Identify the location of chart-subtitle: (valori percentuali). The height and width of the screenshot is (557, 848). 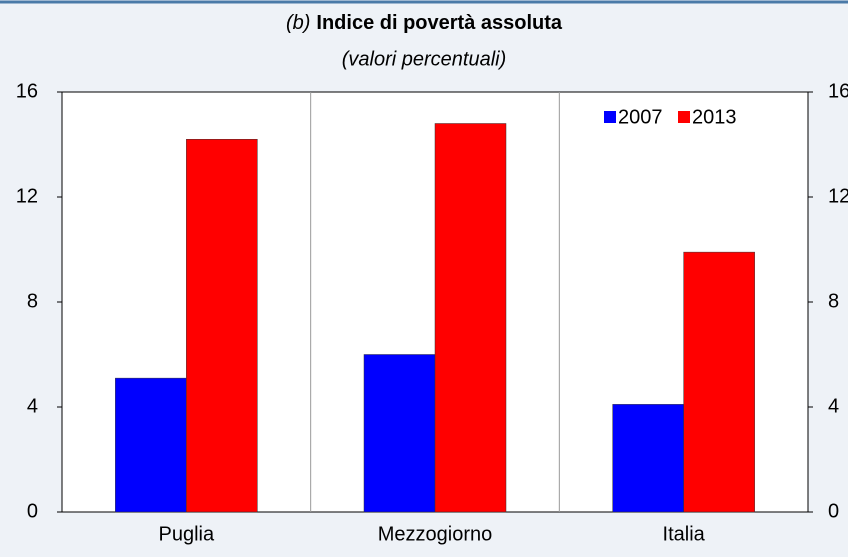
(424, 59).